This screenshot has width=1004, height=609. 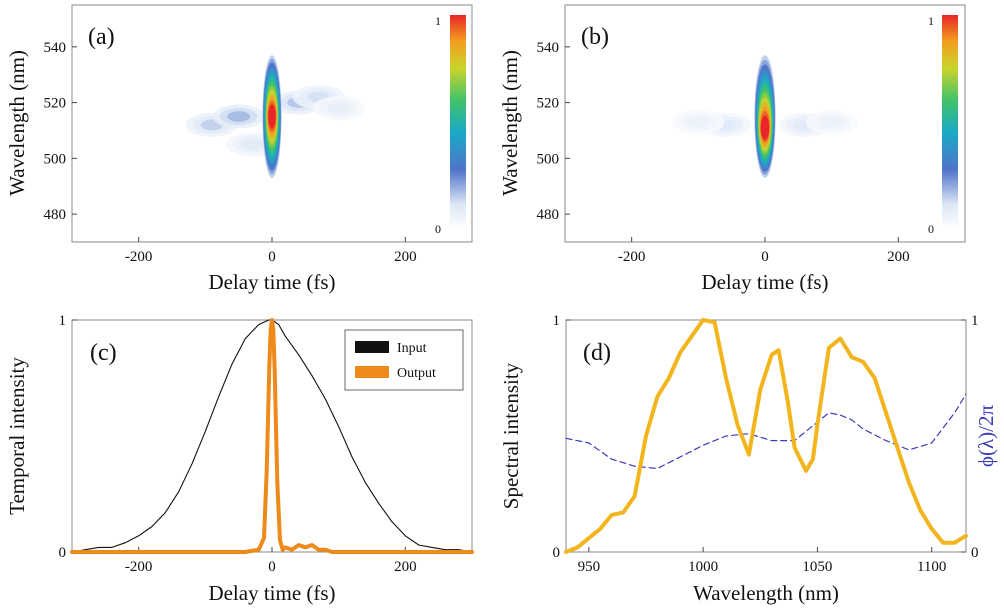 I want to click on panel-a-colorbar-max: 1, so click(x=438, y=21).